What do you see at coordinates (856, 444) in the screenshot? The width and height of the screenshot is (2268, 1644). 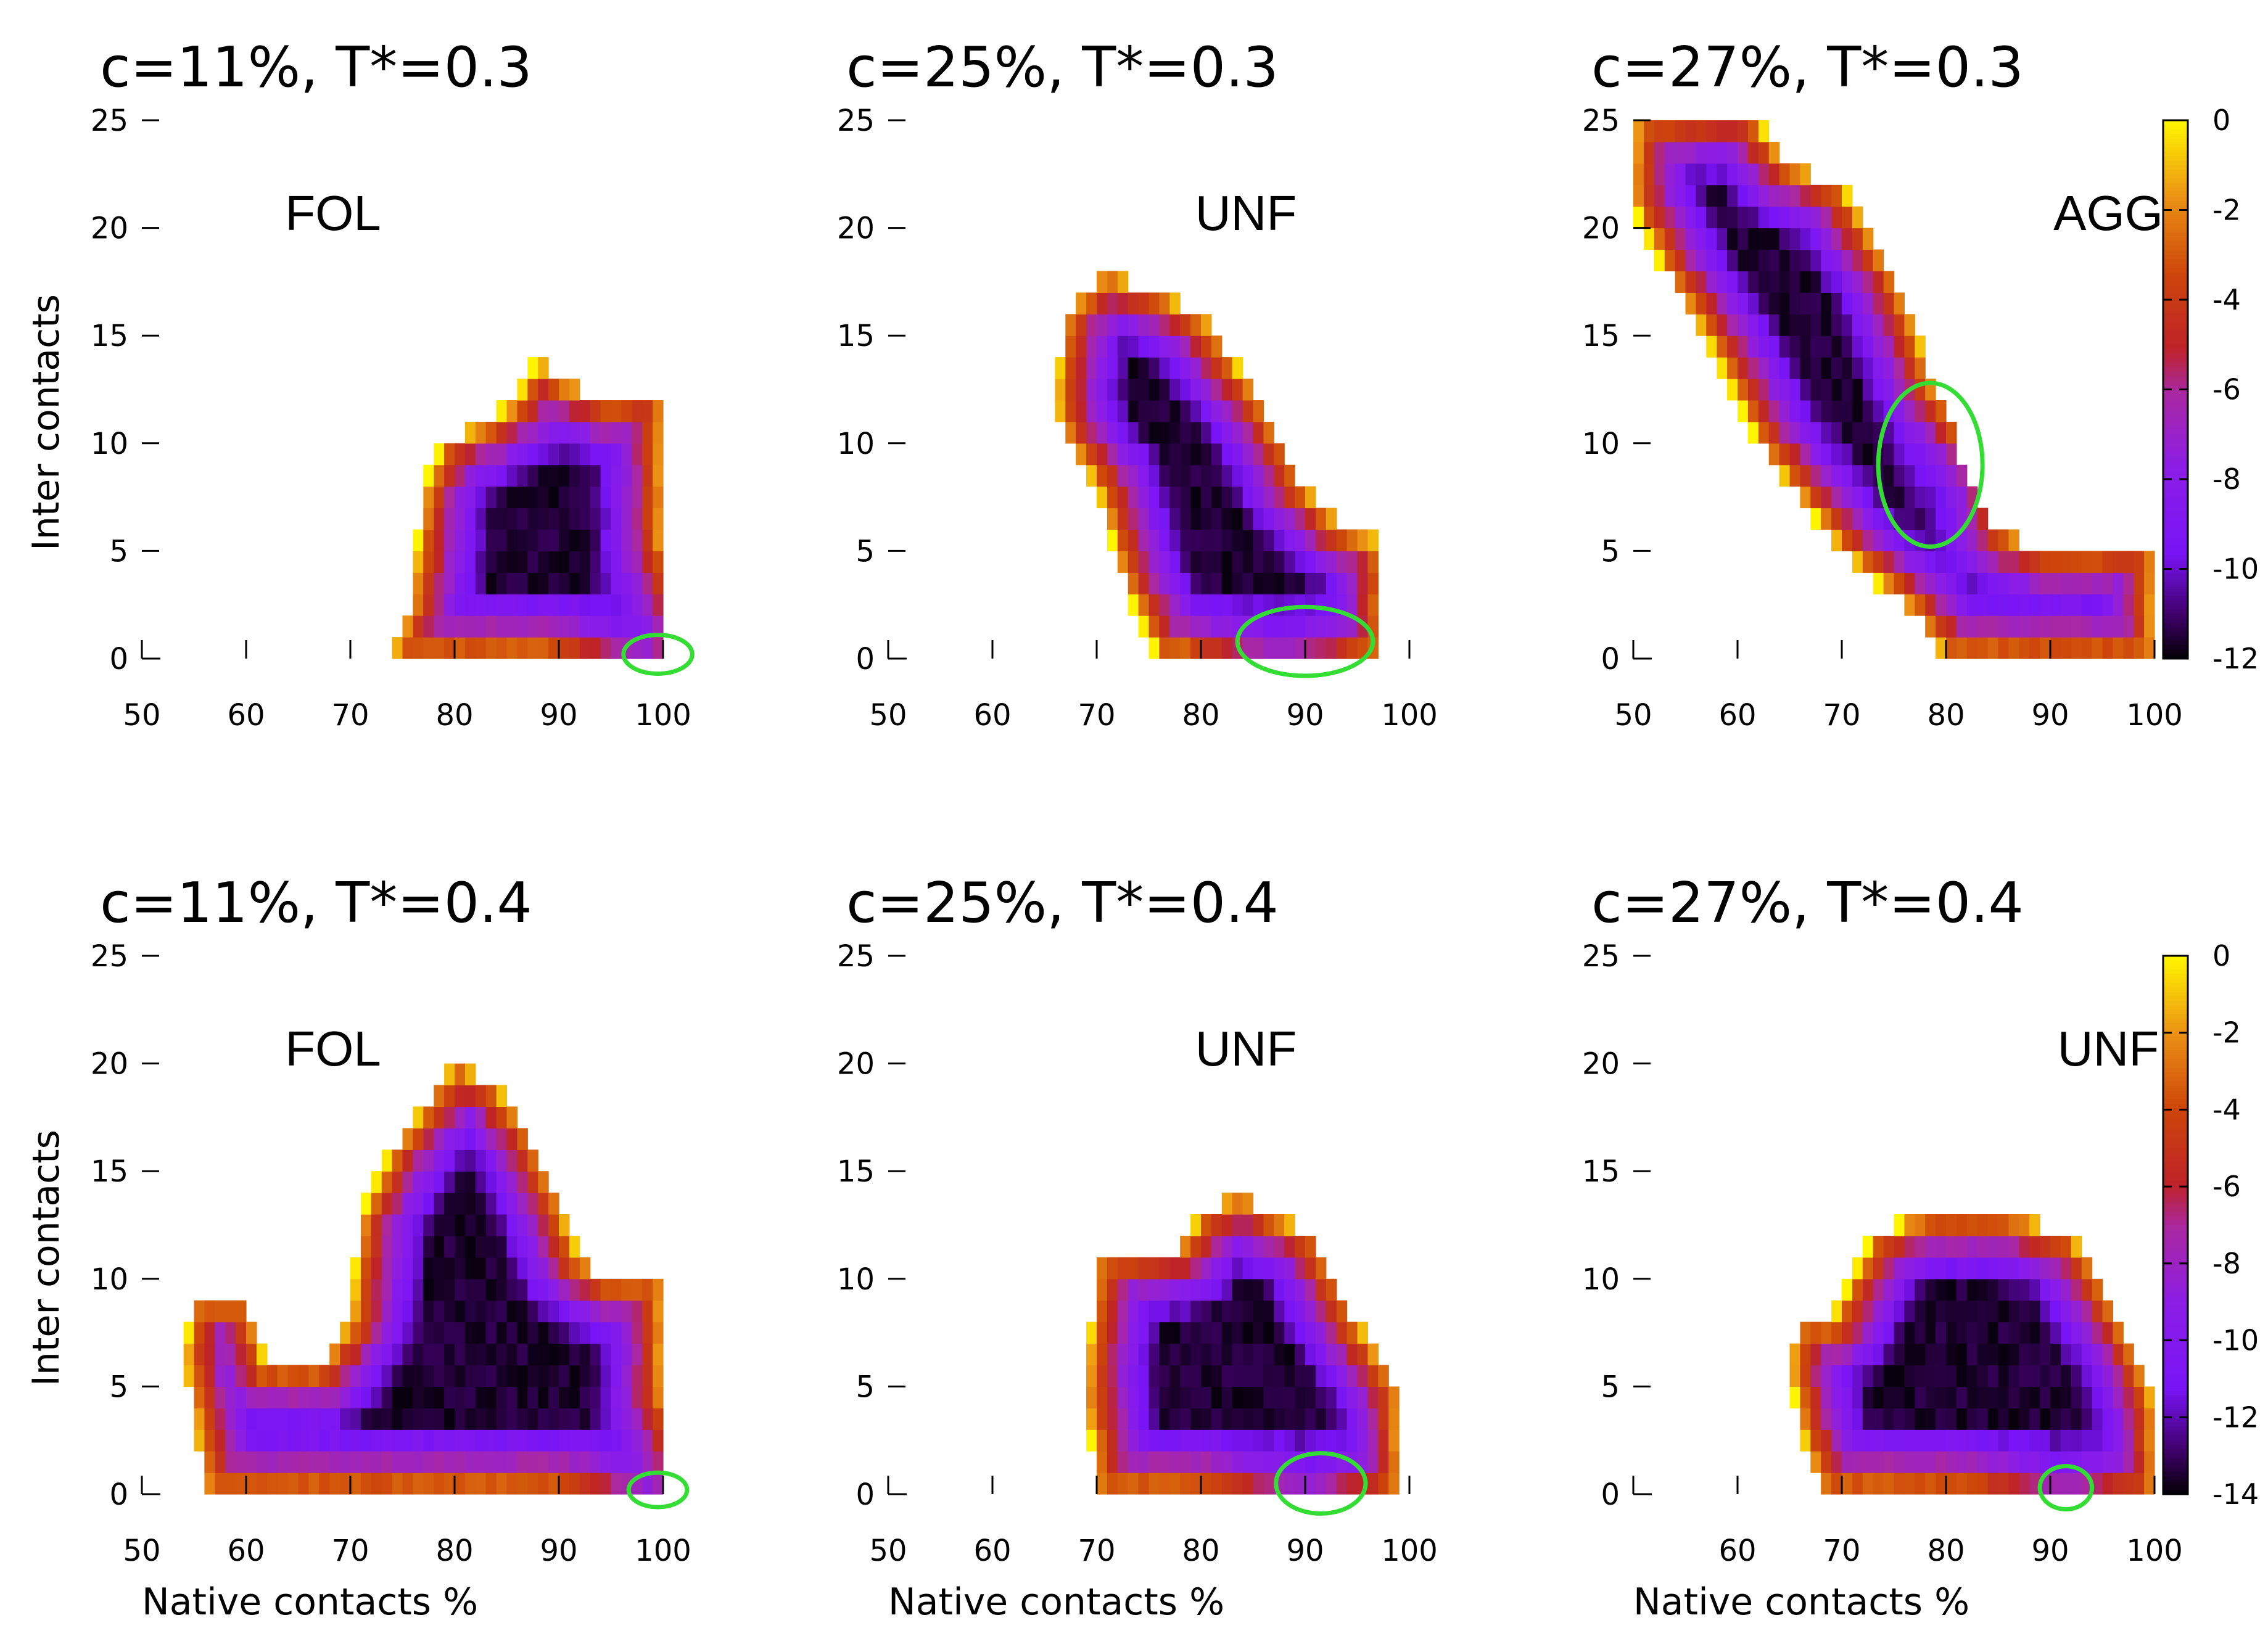 I see `y-tick-label: 10` at bounding box center [856, 444].